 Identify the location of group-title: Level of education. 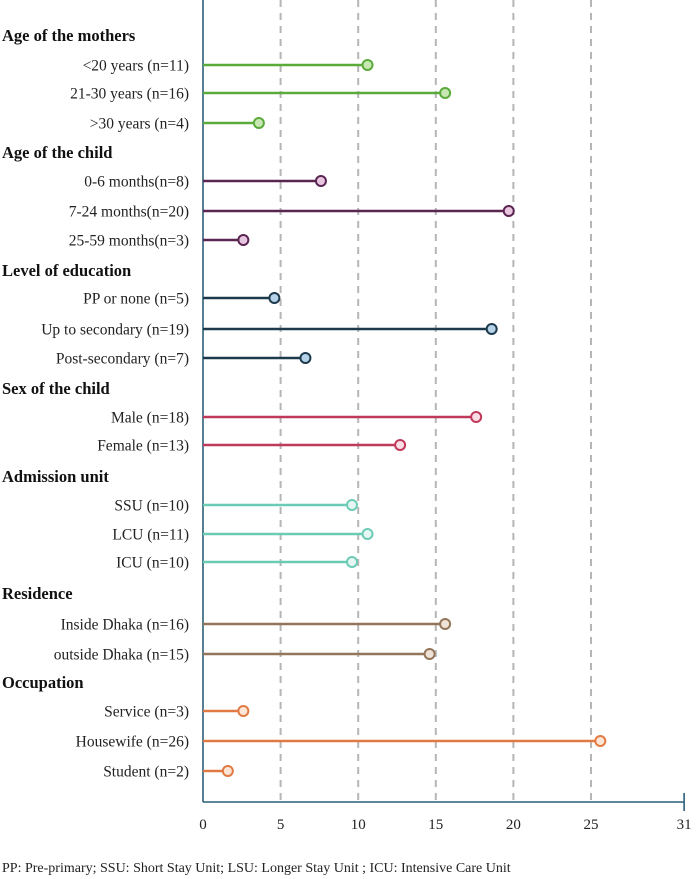
(66, 270).